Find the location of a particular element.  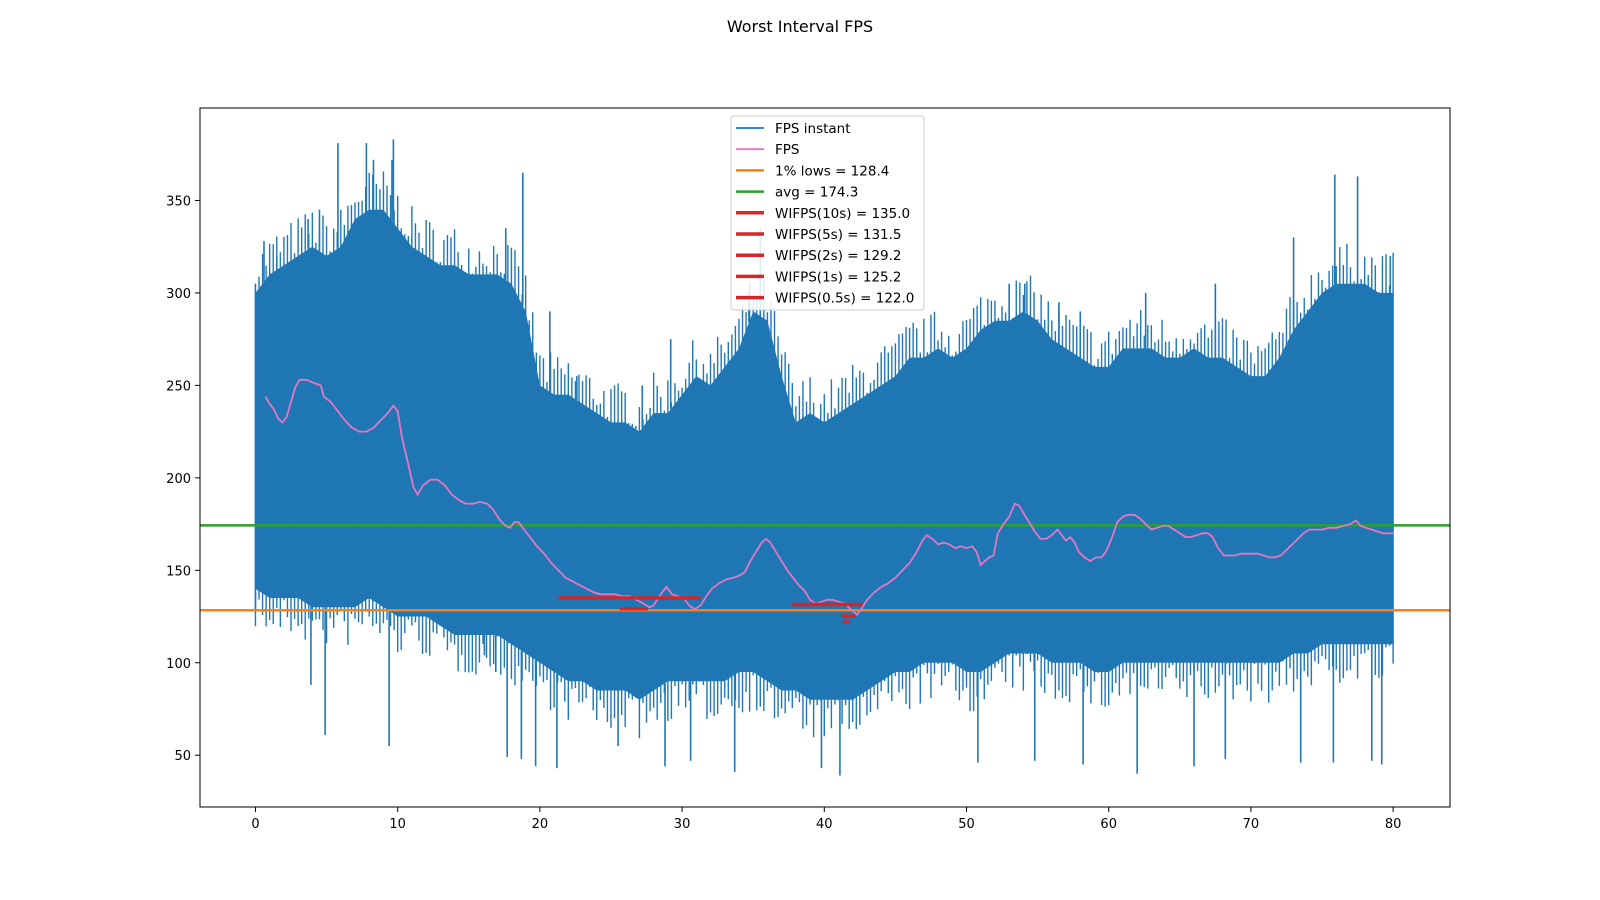

legend-box is located at coordinates (827, 213).